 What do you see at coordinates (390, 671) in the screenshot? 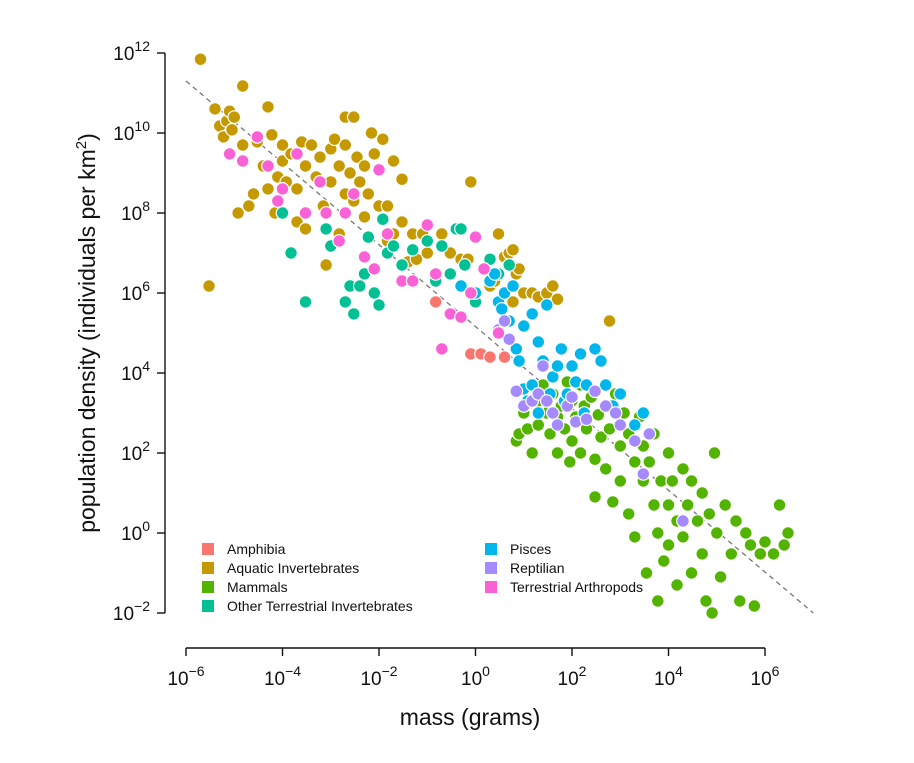
I see `x-tick-exponent: −2` at bounding box center [390, 671].